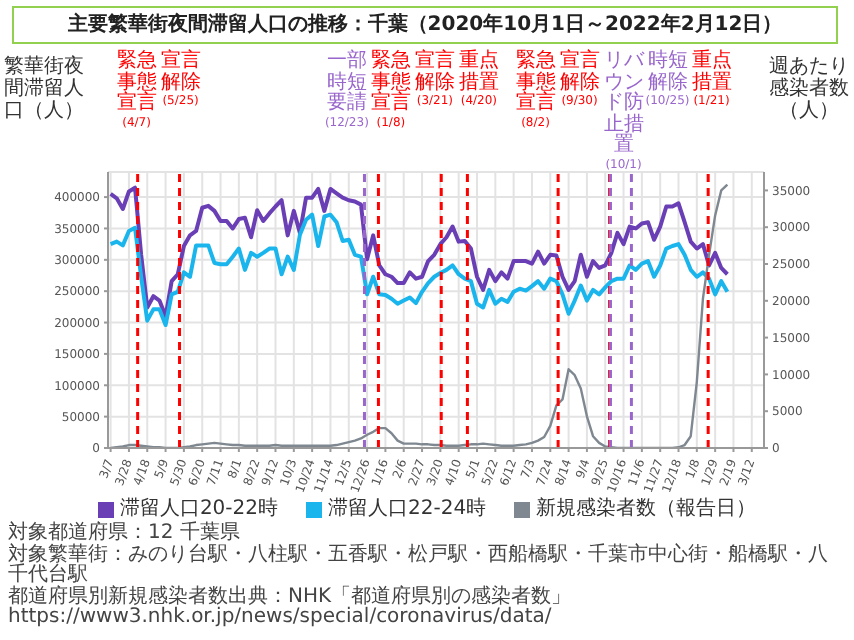 This screenshot has width=854, height=640. I want to click on text: 対象都道府県：12 千葉県, so click(125, 533).